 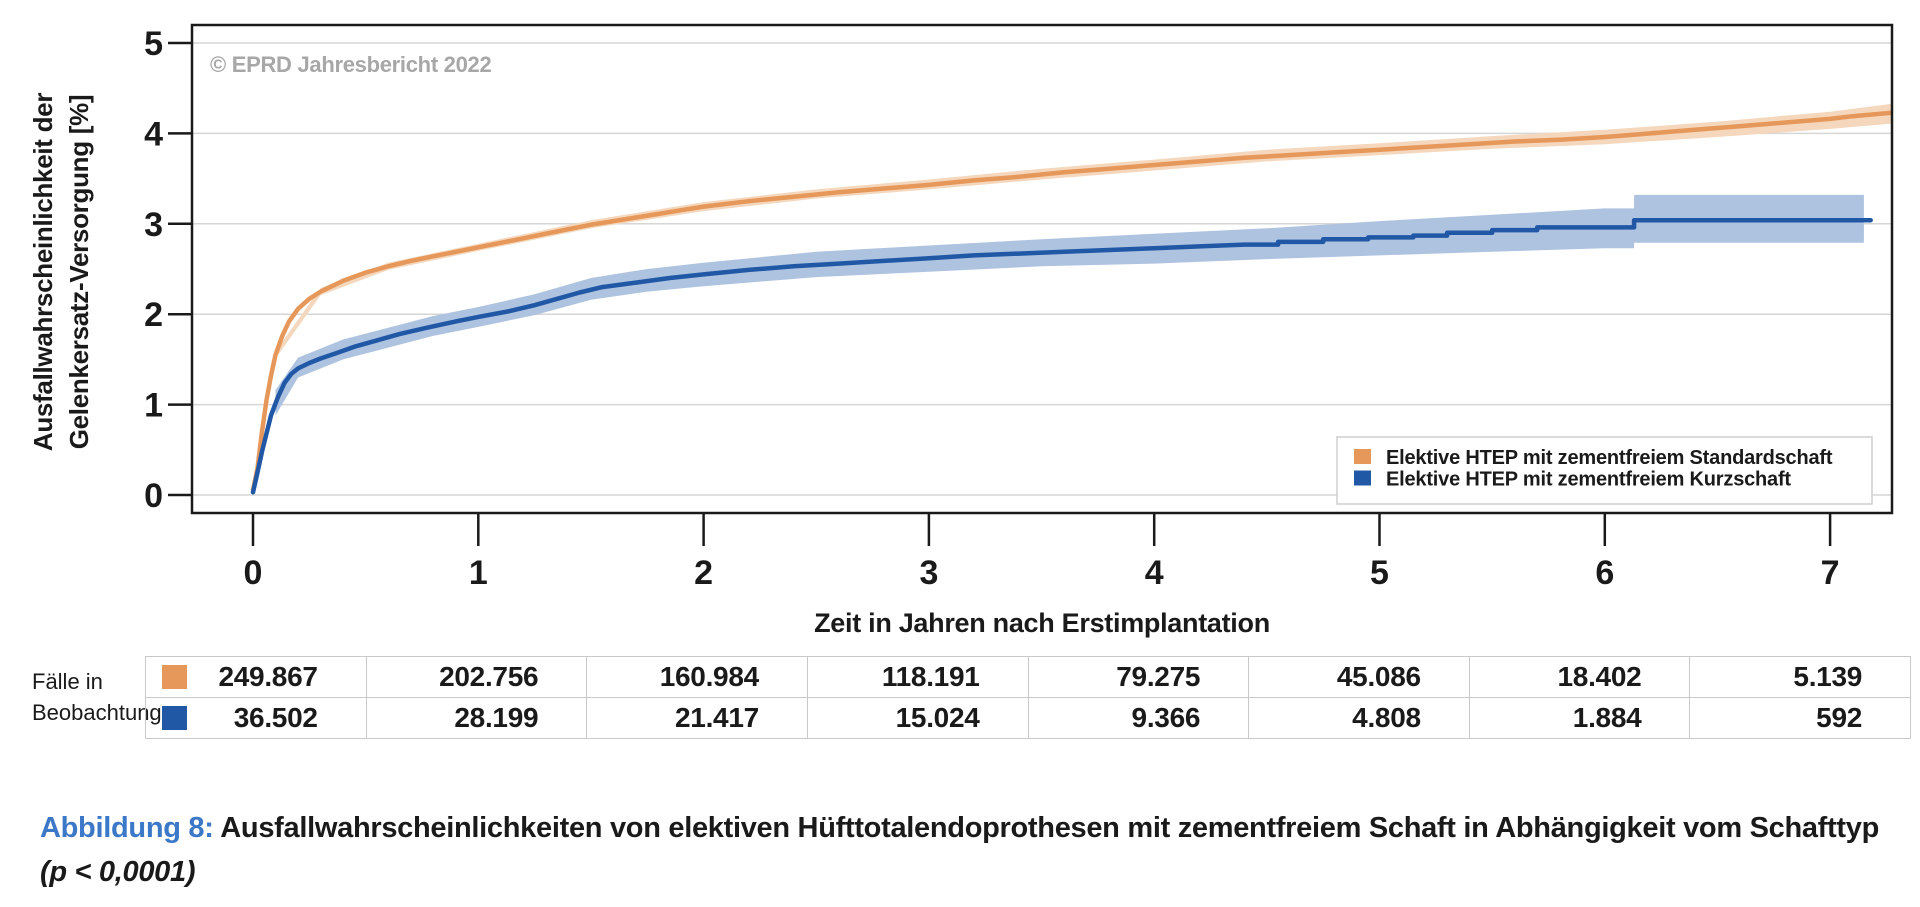 I want to click on cases-count: 45.086, so click(x=1378, y=676).